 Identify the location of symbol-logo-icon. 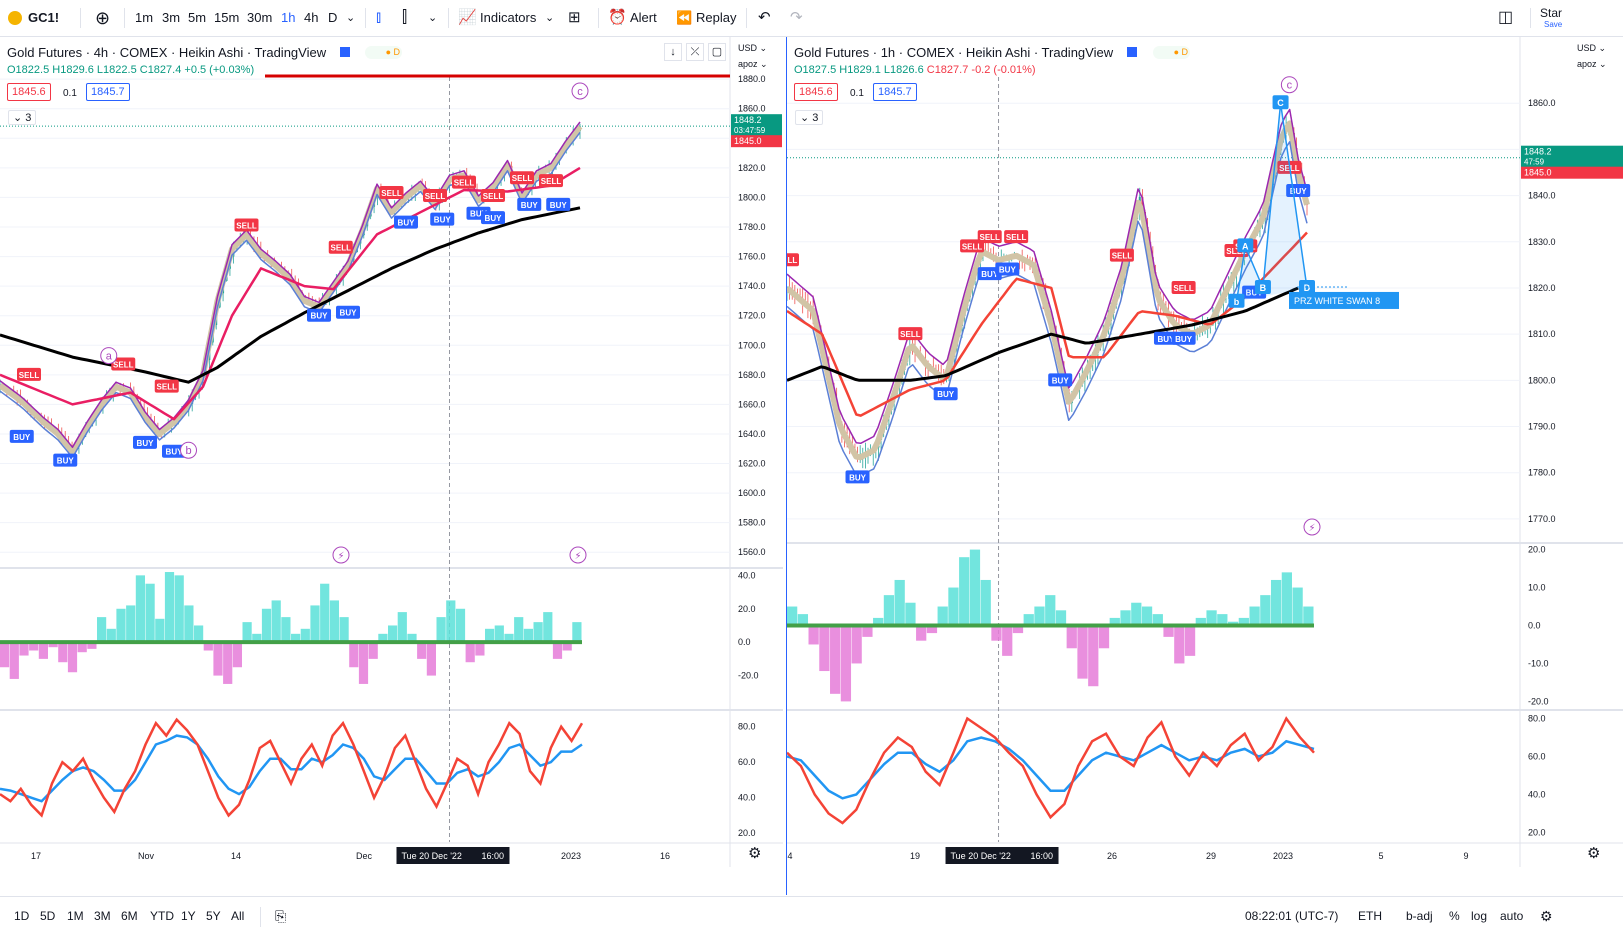
(15, 18).